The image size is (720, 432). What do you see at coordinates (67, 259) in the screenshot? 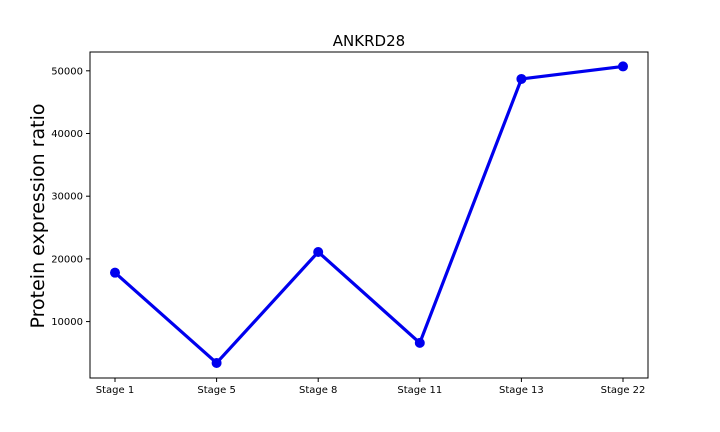
I see `y-tick-label: 20000` at bounding box center [67, 259].